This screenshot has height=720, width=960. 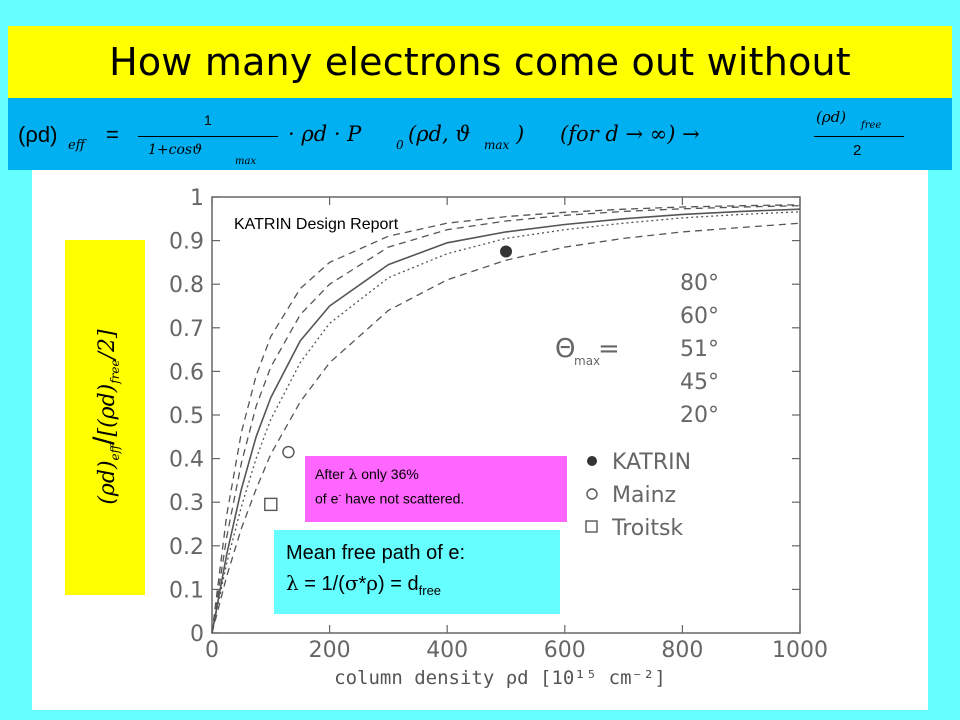 What do you see at coordinates (699, 316) in the screenshot?
I see `legend-angle: 60°` at bounding box center [699, 316].